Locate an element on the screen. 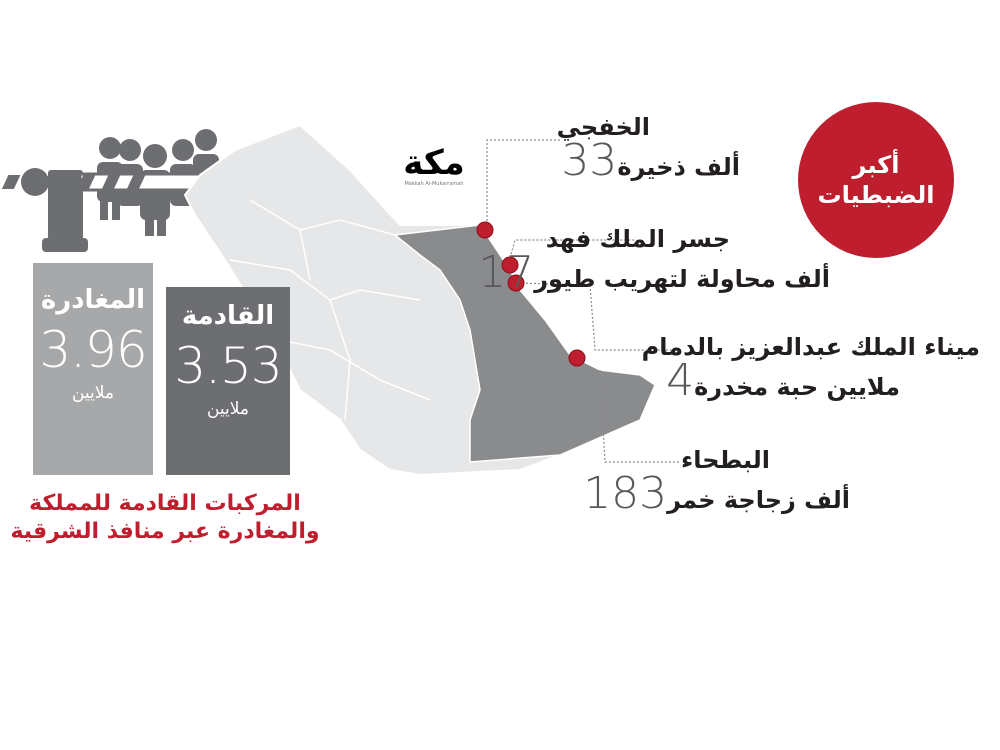 Image resolution: width=1000 pixels, height=750 pixels. seizure-number: 183 is located at coordinates (625, 493).